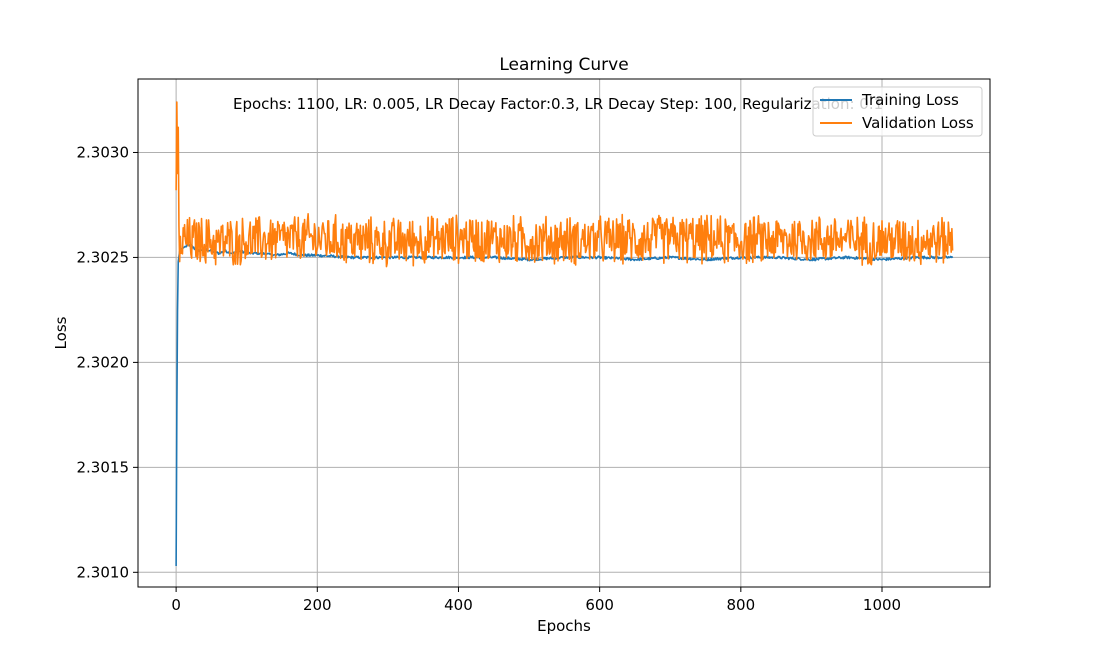 The height and width of the screenshot is (660, 1100). What do you see at coordinates (103, 362) in the screenshot?
I see `y-tick-label: 2.3020` at bounding box center [103, 362].